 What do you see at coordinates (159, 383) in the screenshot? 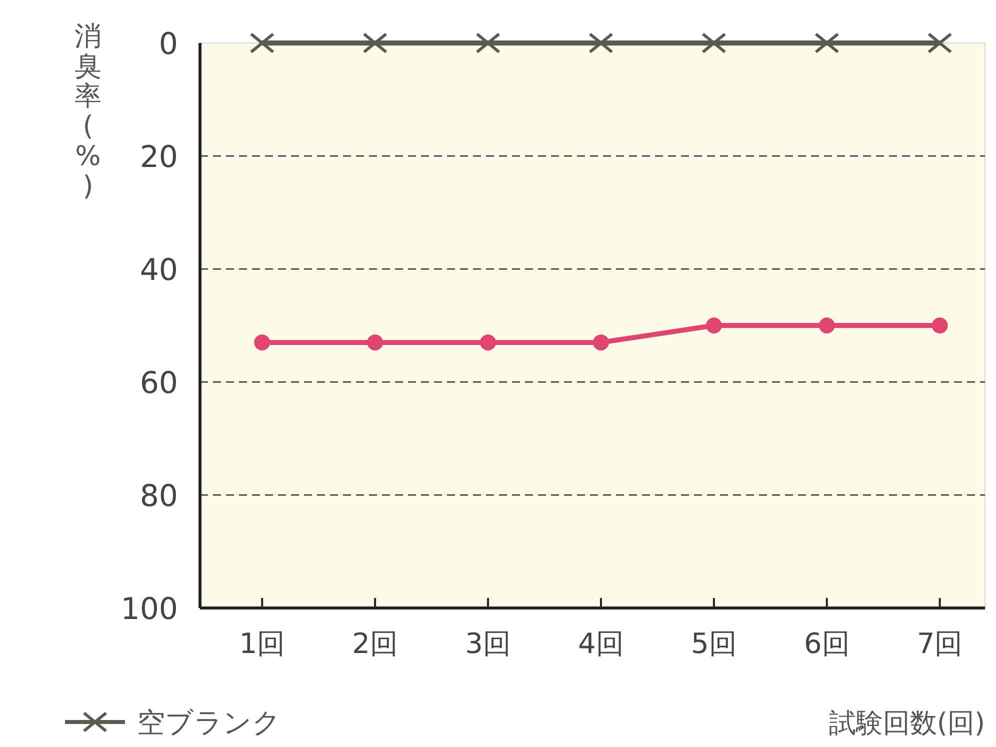
I see `y-tick-label: 60` at bounding box center [159, 383].